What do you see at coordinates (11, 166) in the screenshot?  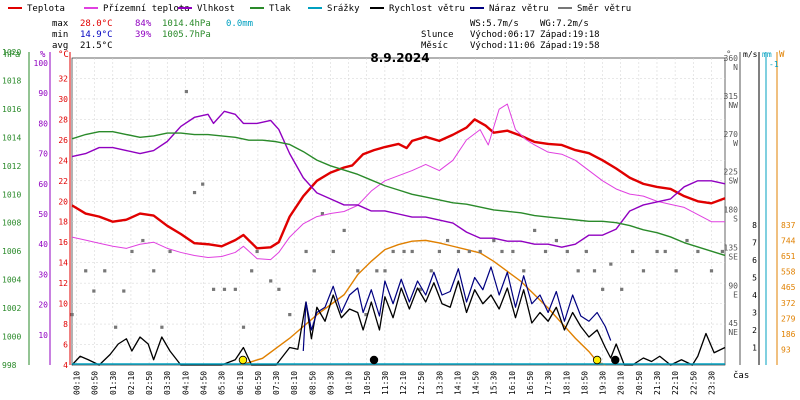 I see `pressure-tick: 1012` at bounding box center [11, 166].